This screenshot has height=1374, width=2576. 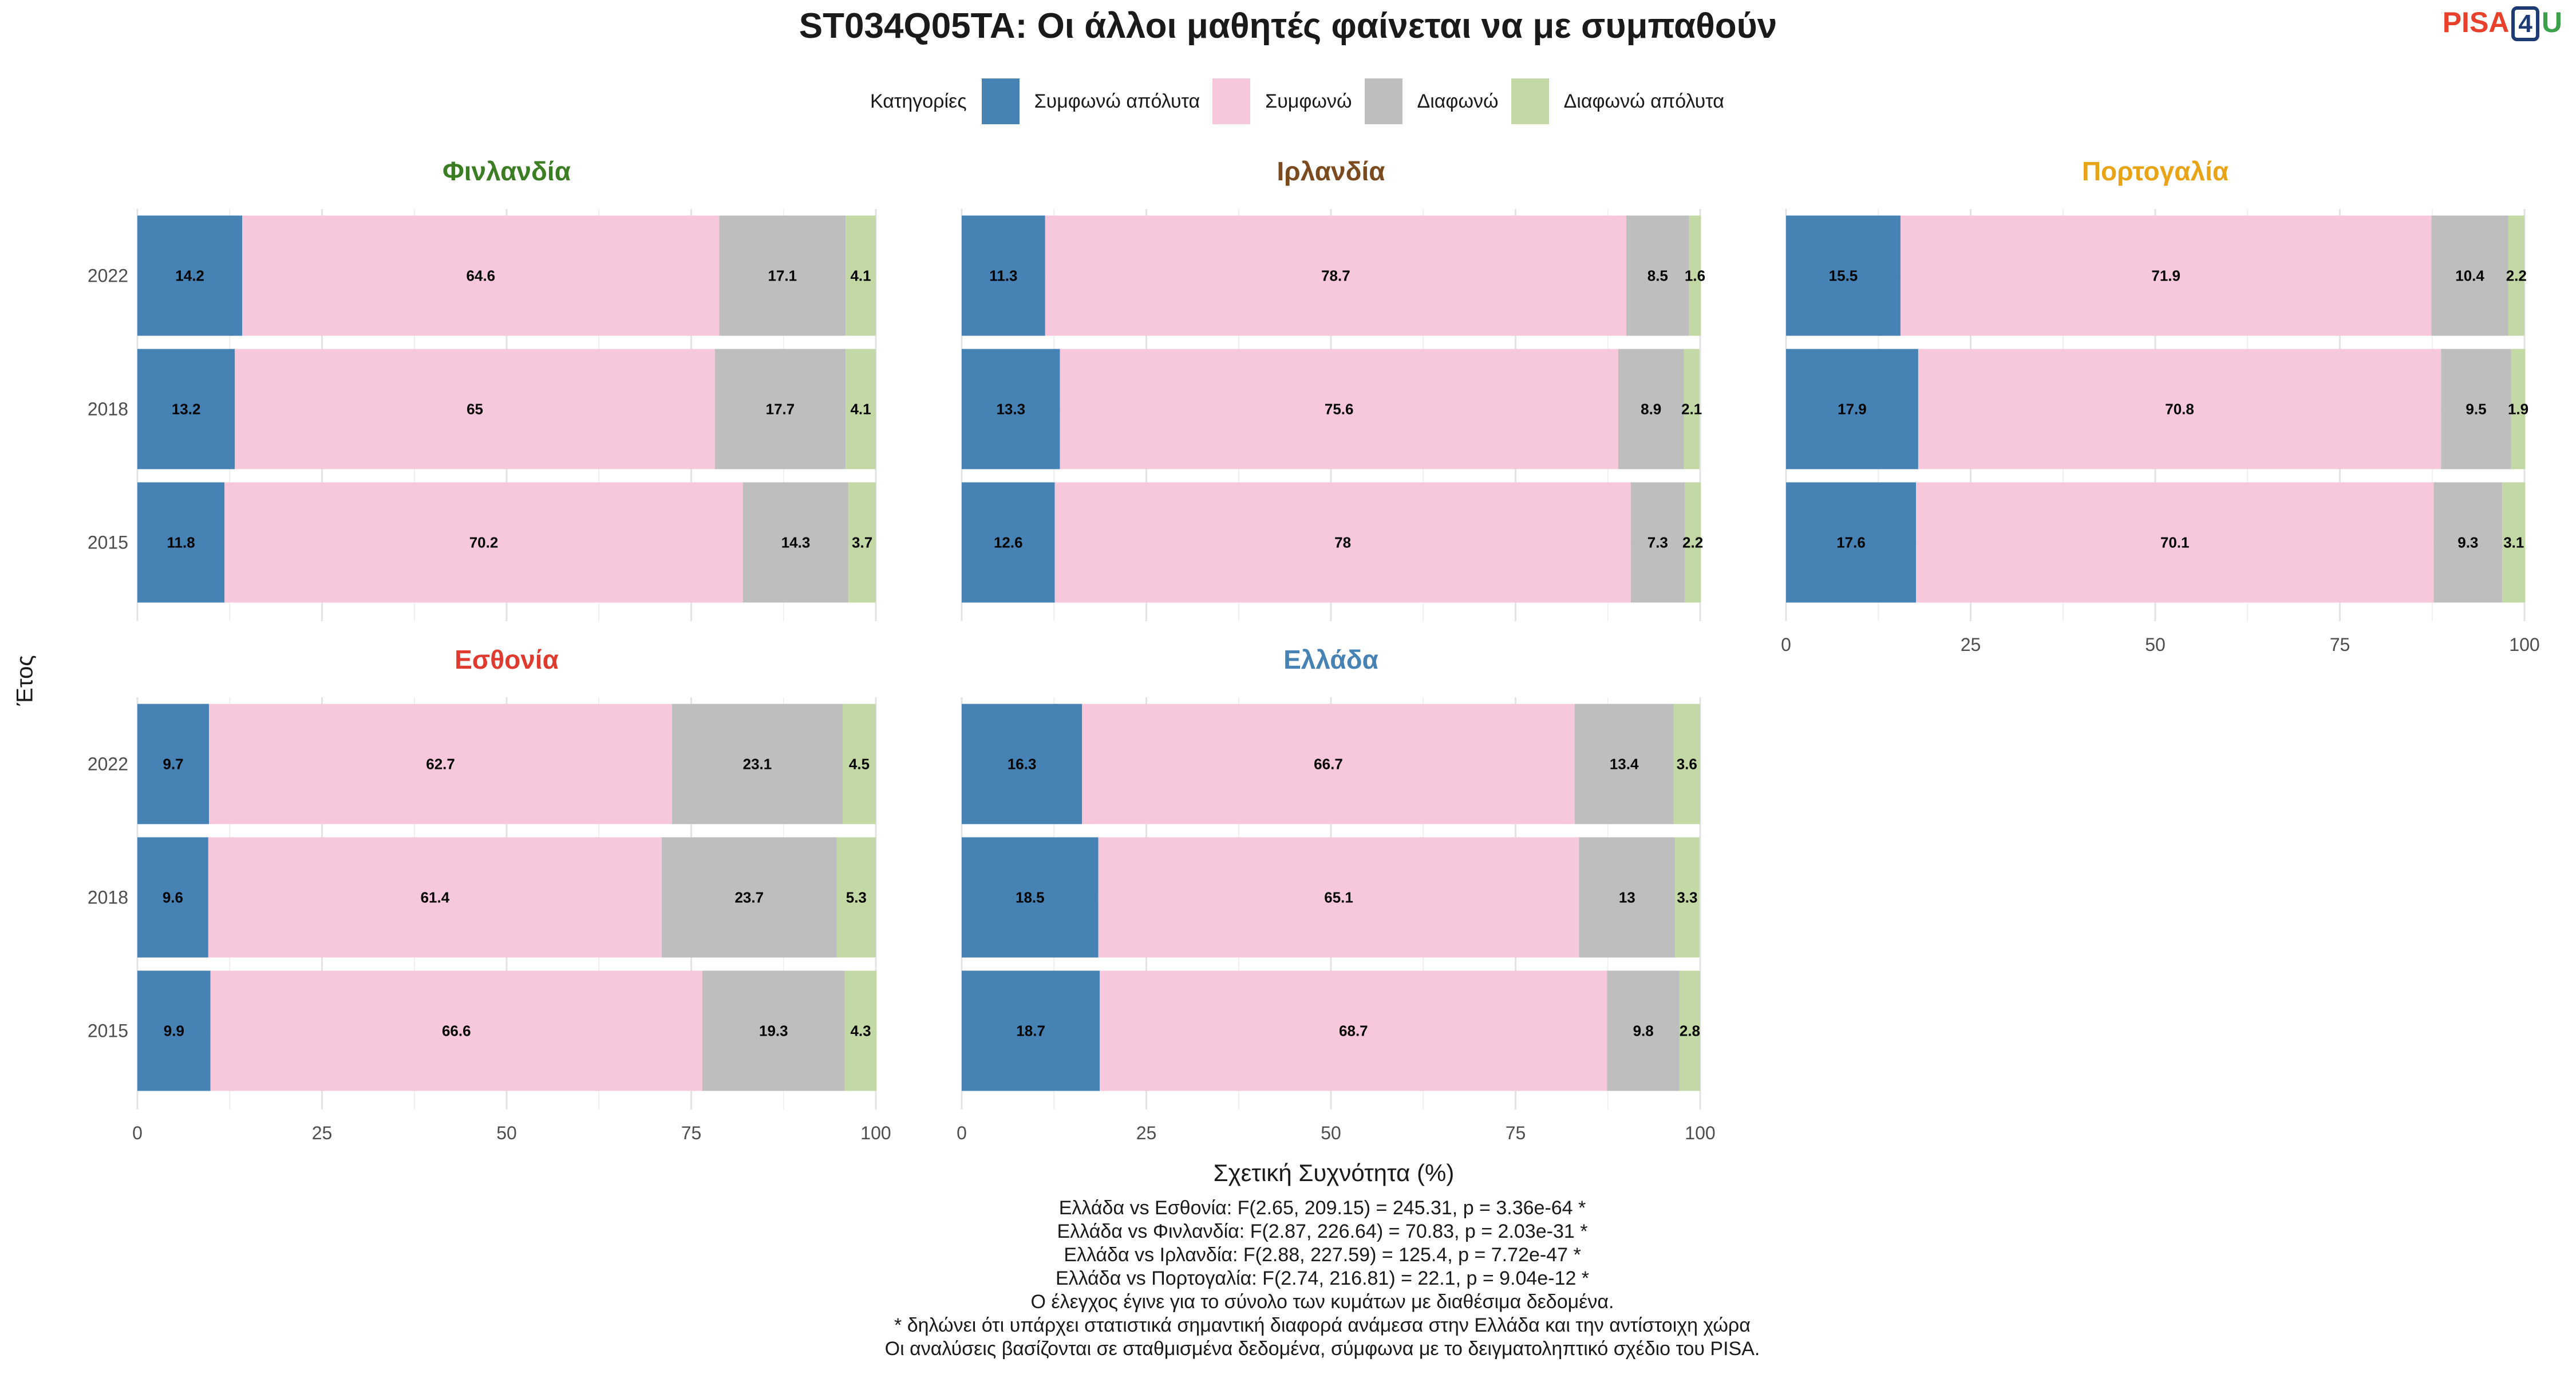 What do you see at coordinates (1342, 542) in the screenshot?
I see `data-label: 78` at bounding box center [1342, 542].